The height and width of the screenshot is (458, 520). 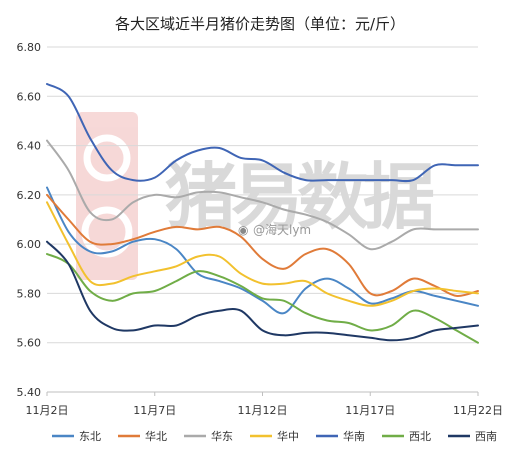 I want to click on legend: 东北 华北 华东 华中 华南 西北 西南, so click(x=274, y=436).